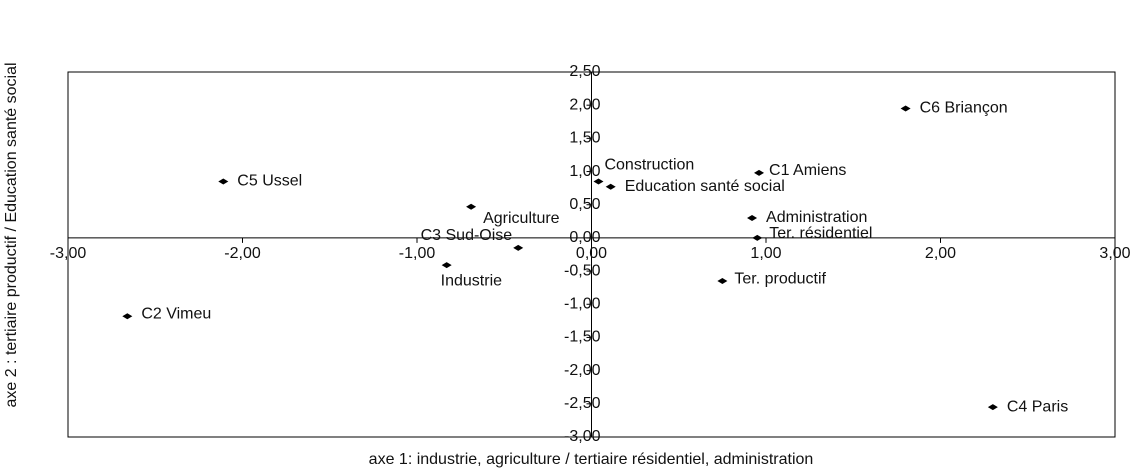  I want to click on point-label: Industrie, so click(471, 280).